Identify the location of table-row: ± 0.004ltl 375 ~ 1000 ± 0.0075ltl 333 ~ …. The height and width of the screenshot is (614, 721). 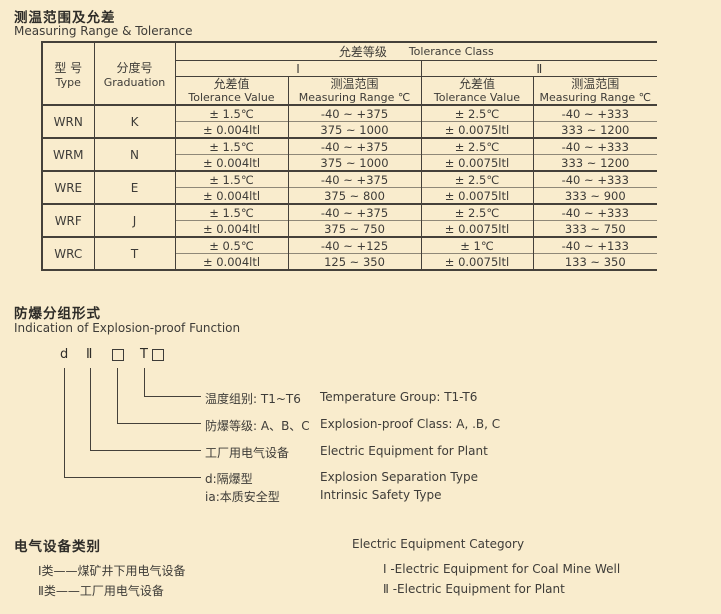
(350, 162).